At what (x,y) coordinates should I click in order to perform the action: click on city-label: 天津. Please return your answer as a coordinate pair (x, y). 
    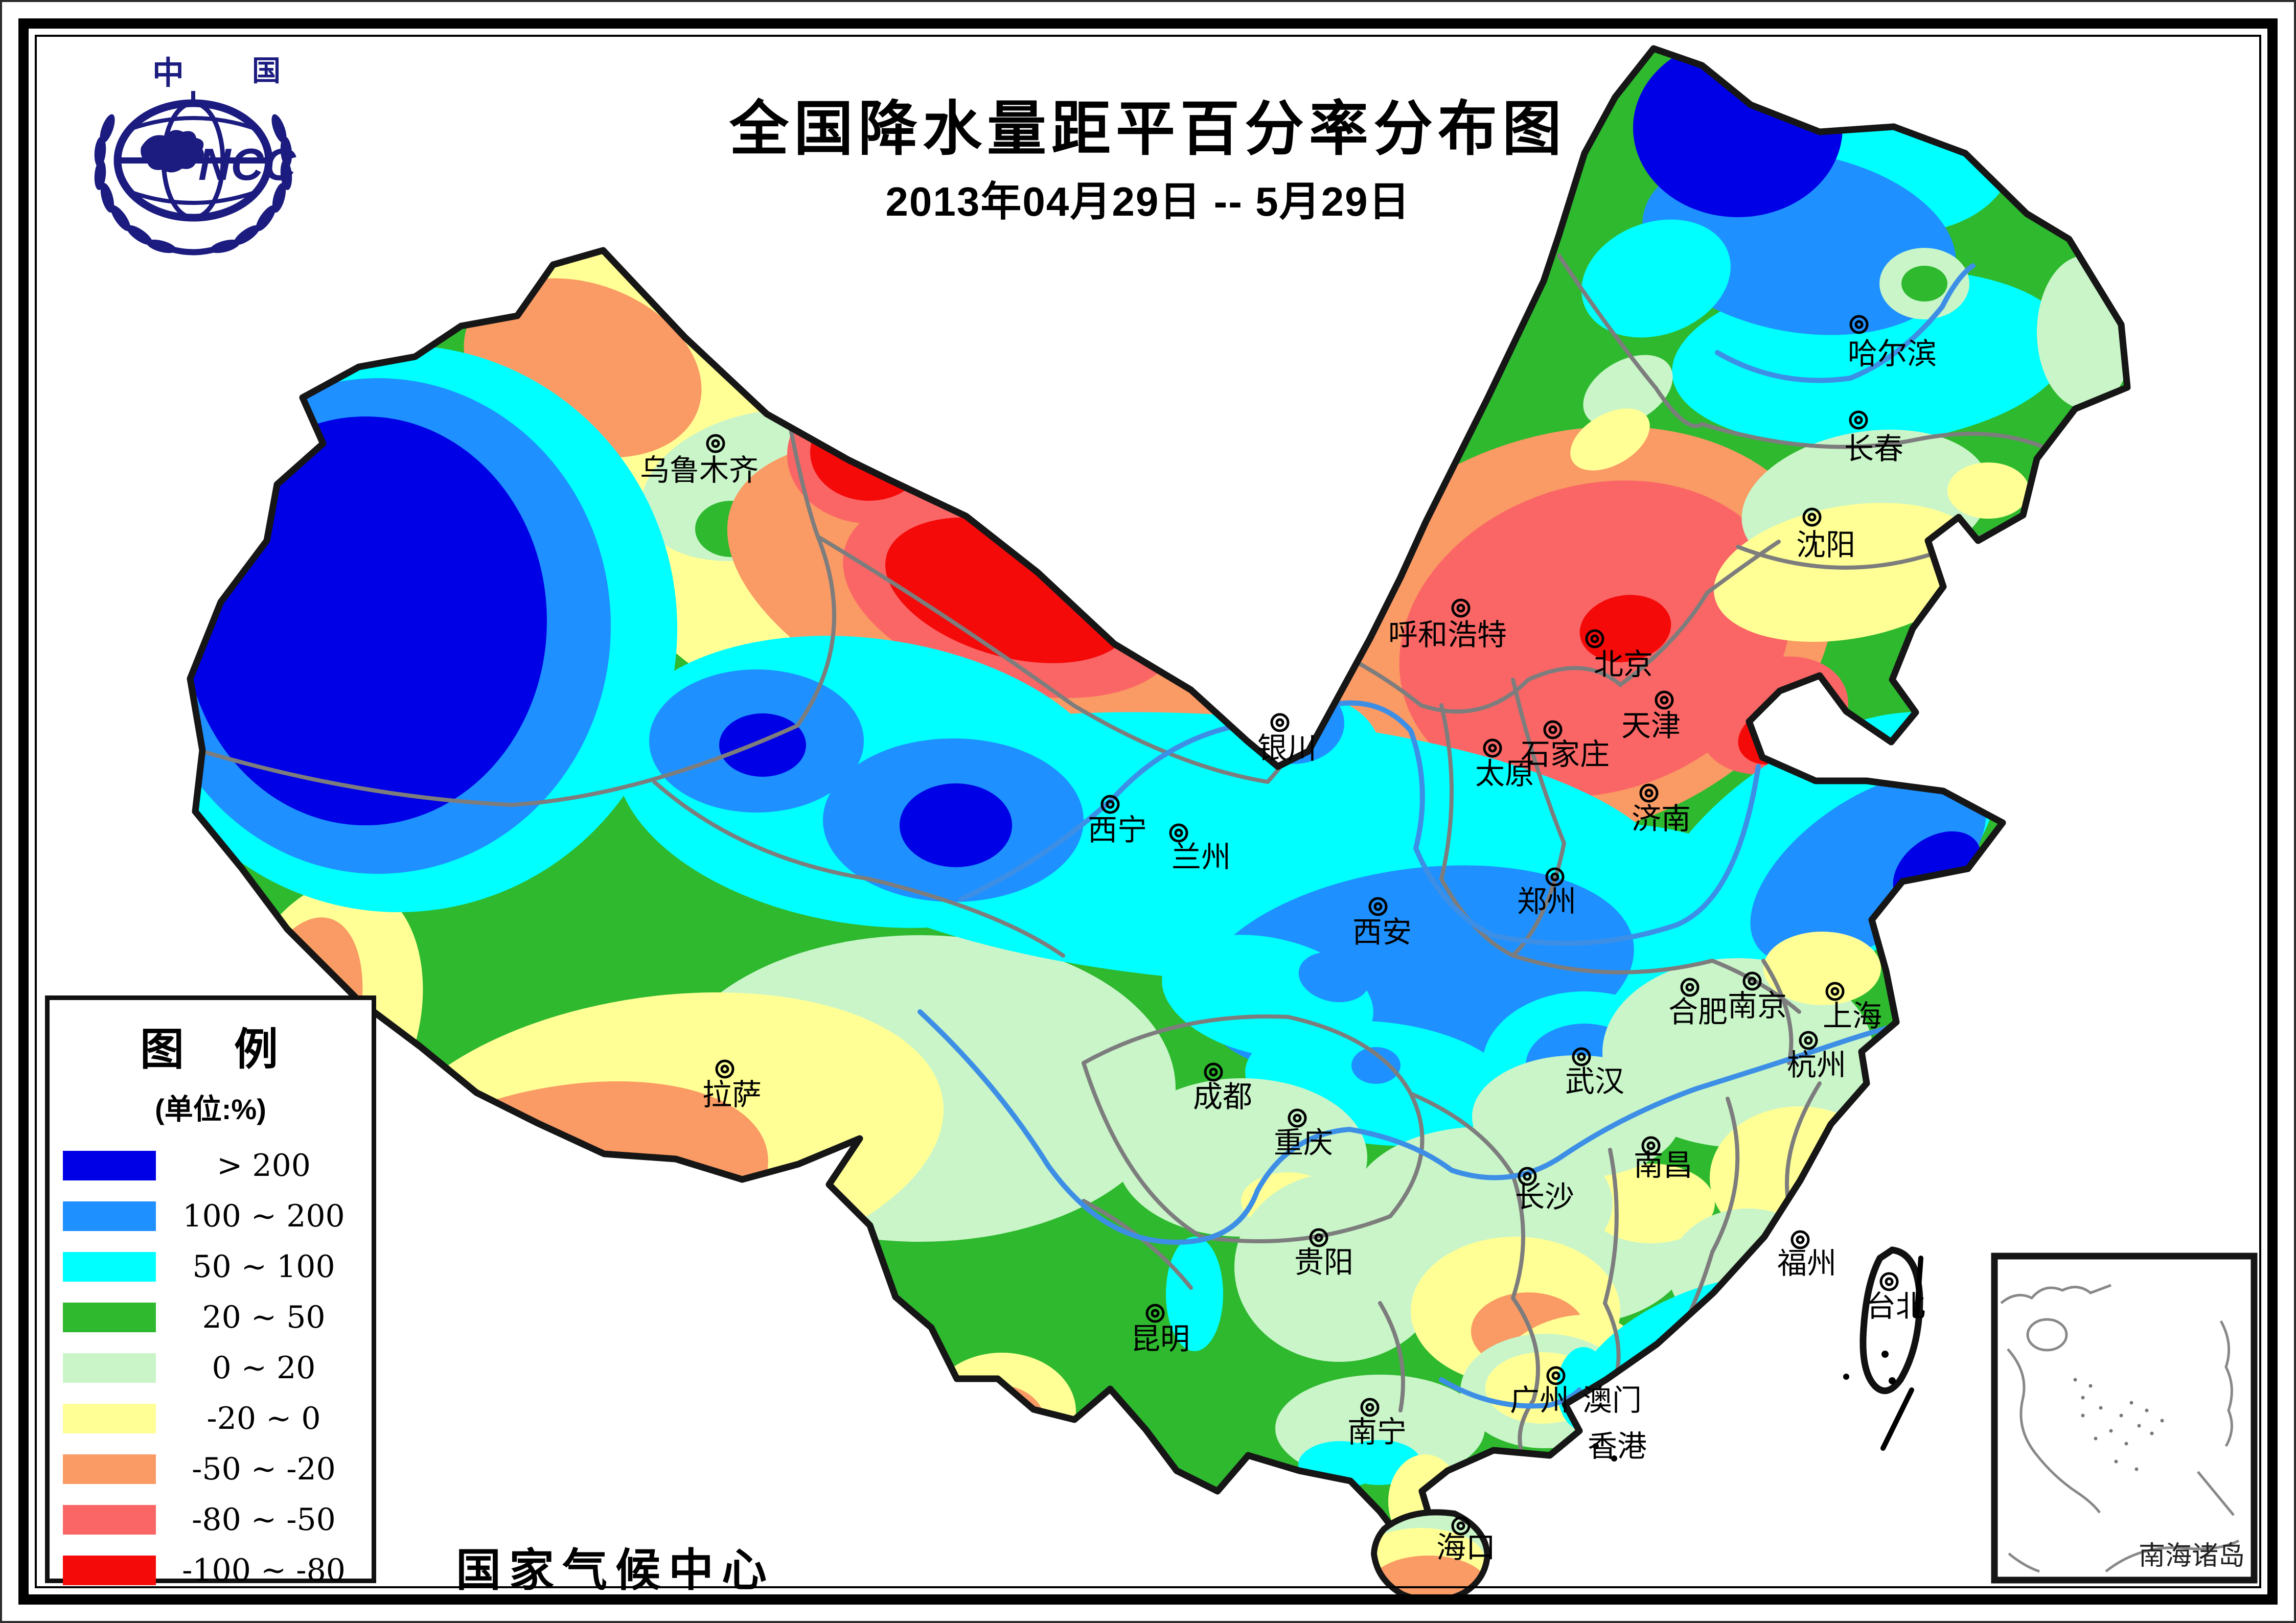
    Looking at the image, I should click on (1651, 726).